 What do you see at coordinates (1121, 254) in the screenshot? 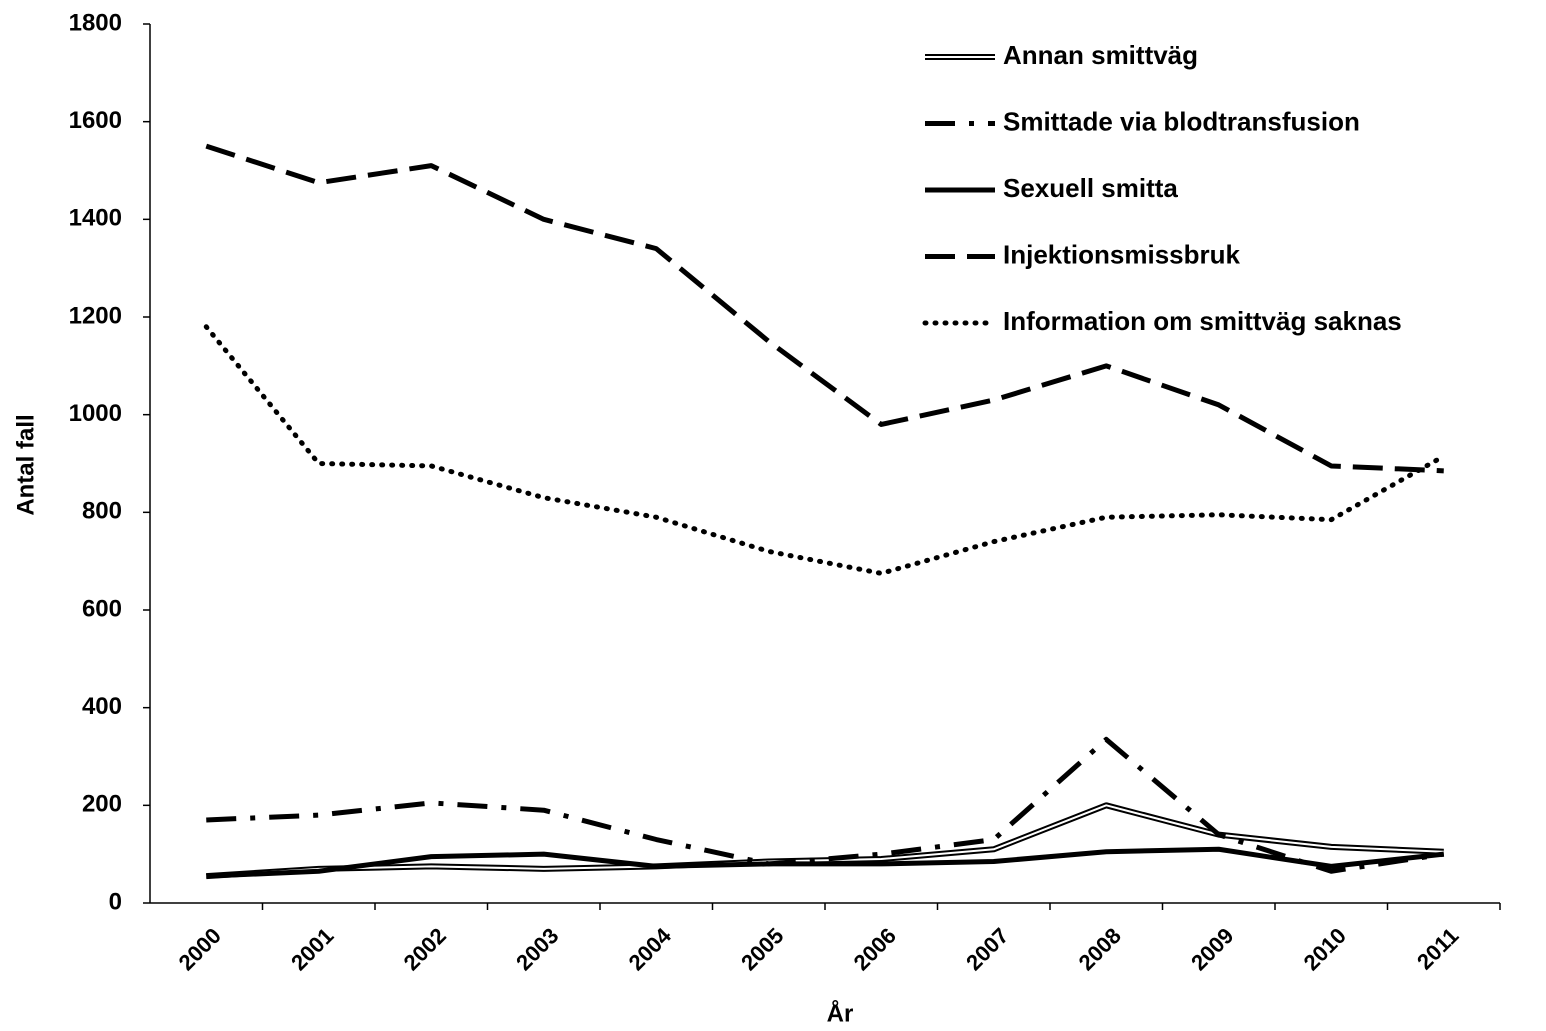
I see `legend-label: Injektionsmissbruk` at bounding box center [1121, 254].